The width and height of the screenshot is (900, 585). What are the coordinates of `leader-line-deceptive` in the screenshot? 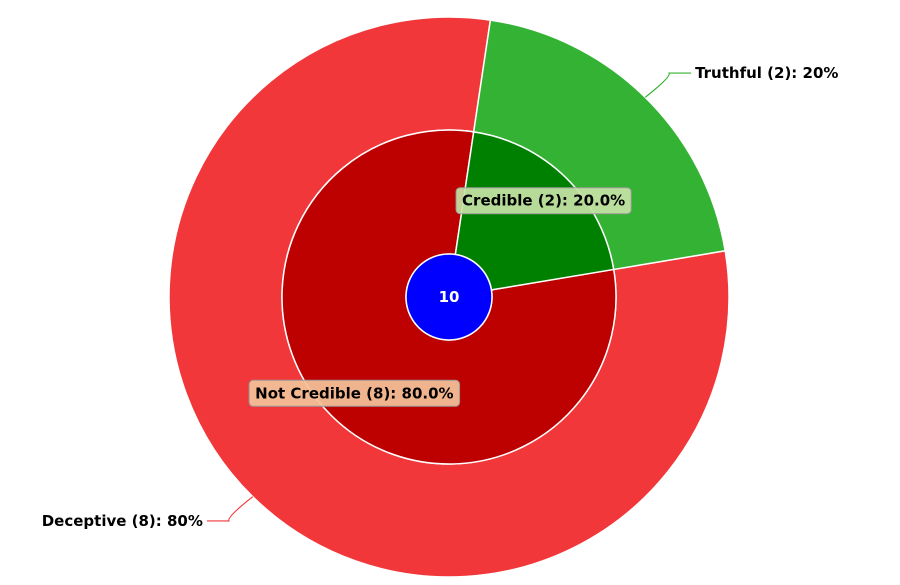 It's located at (230, 509).